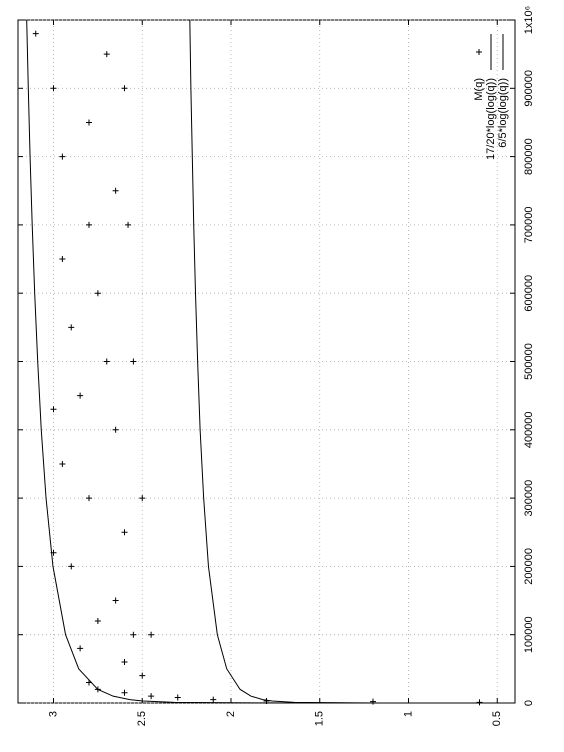 The width and height of the screenshot is (564, 752). What do you see at coordinates (479, 89) in the screenshot?
I see `legend-label: M(q)` at bounding box center [479, 89].